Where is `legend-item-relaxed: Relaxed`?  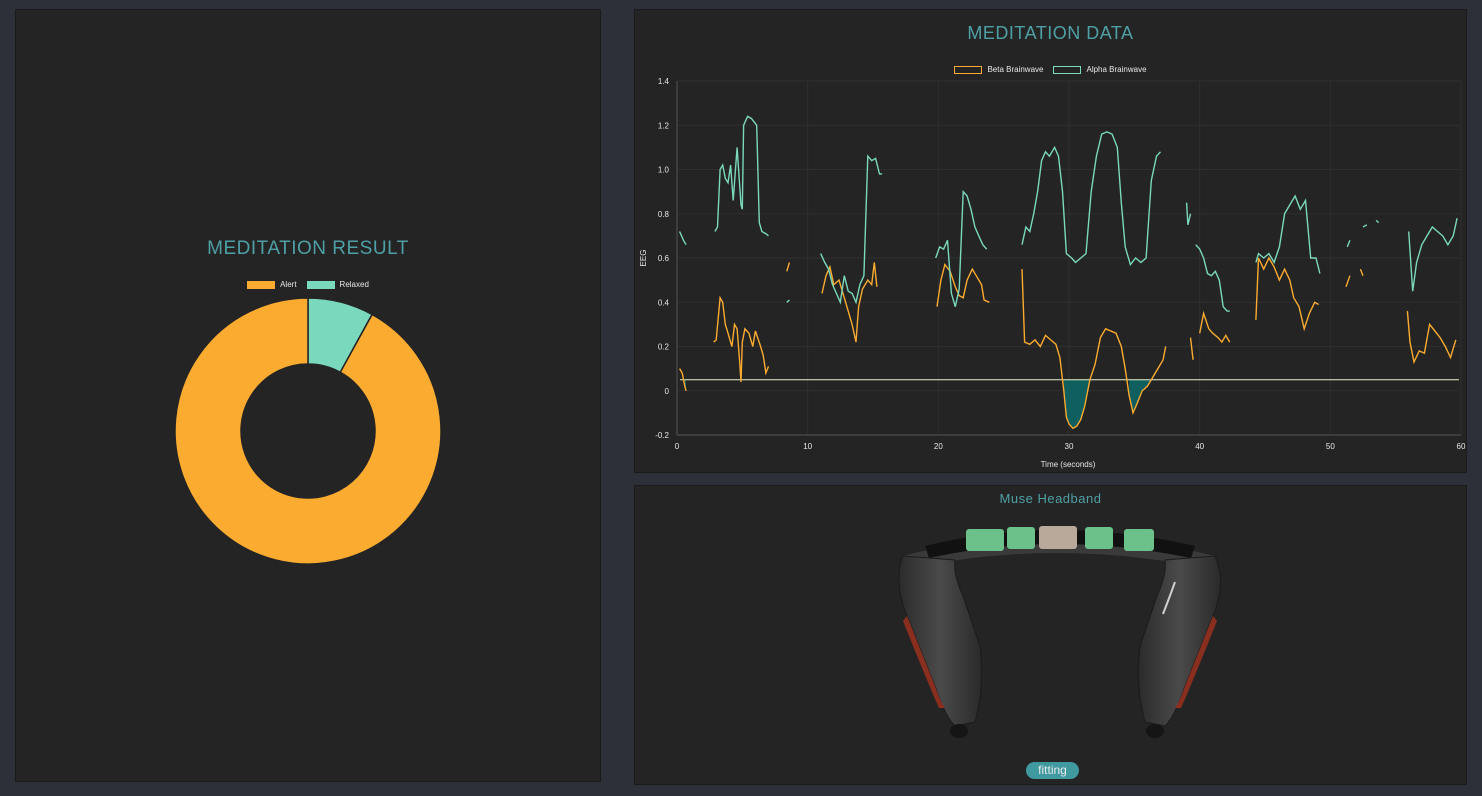
legend-item-relaxed: Relaxed is located at coordinates (337, 284).